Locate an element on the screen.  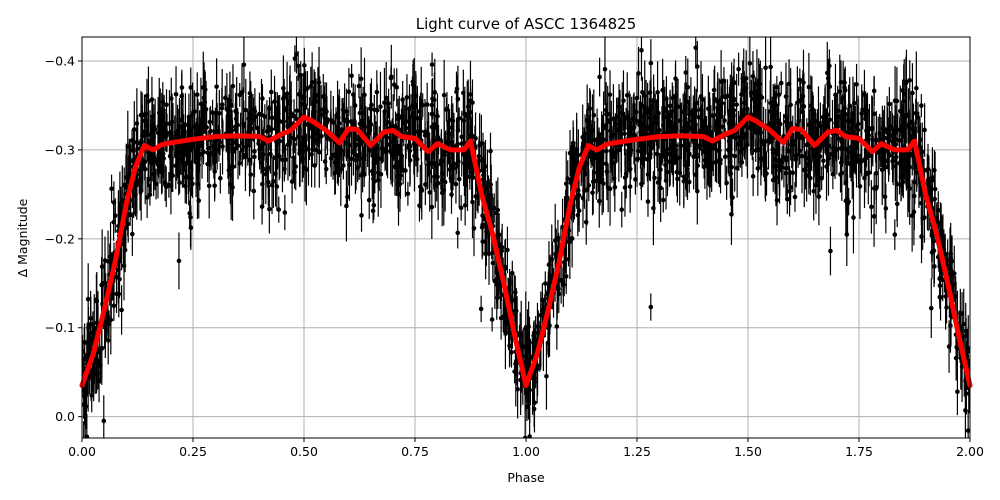
y-axis-label: Δ Magnitude is located at coordinates (22, 237).